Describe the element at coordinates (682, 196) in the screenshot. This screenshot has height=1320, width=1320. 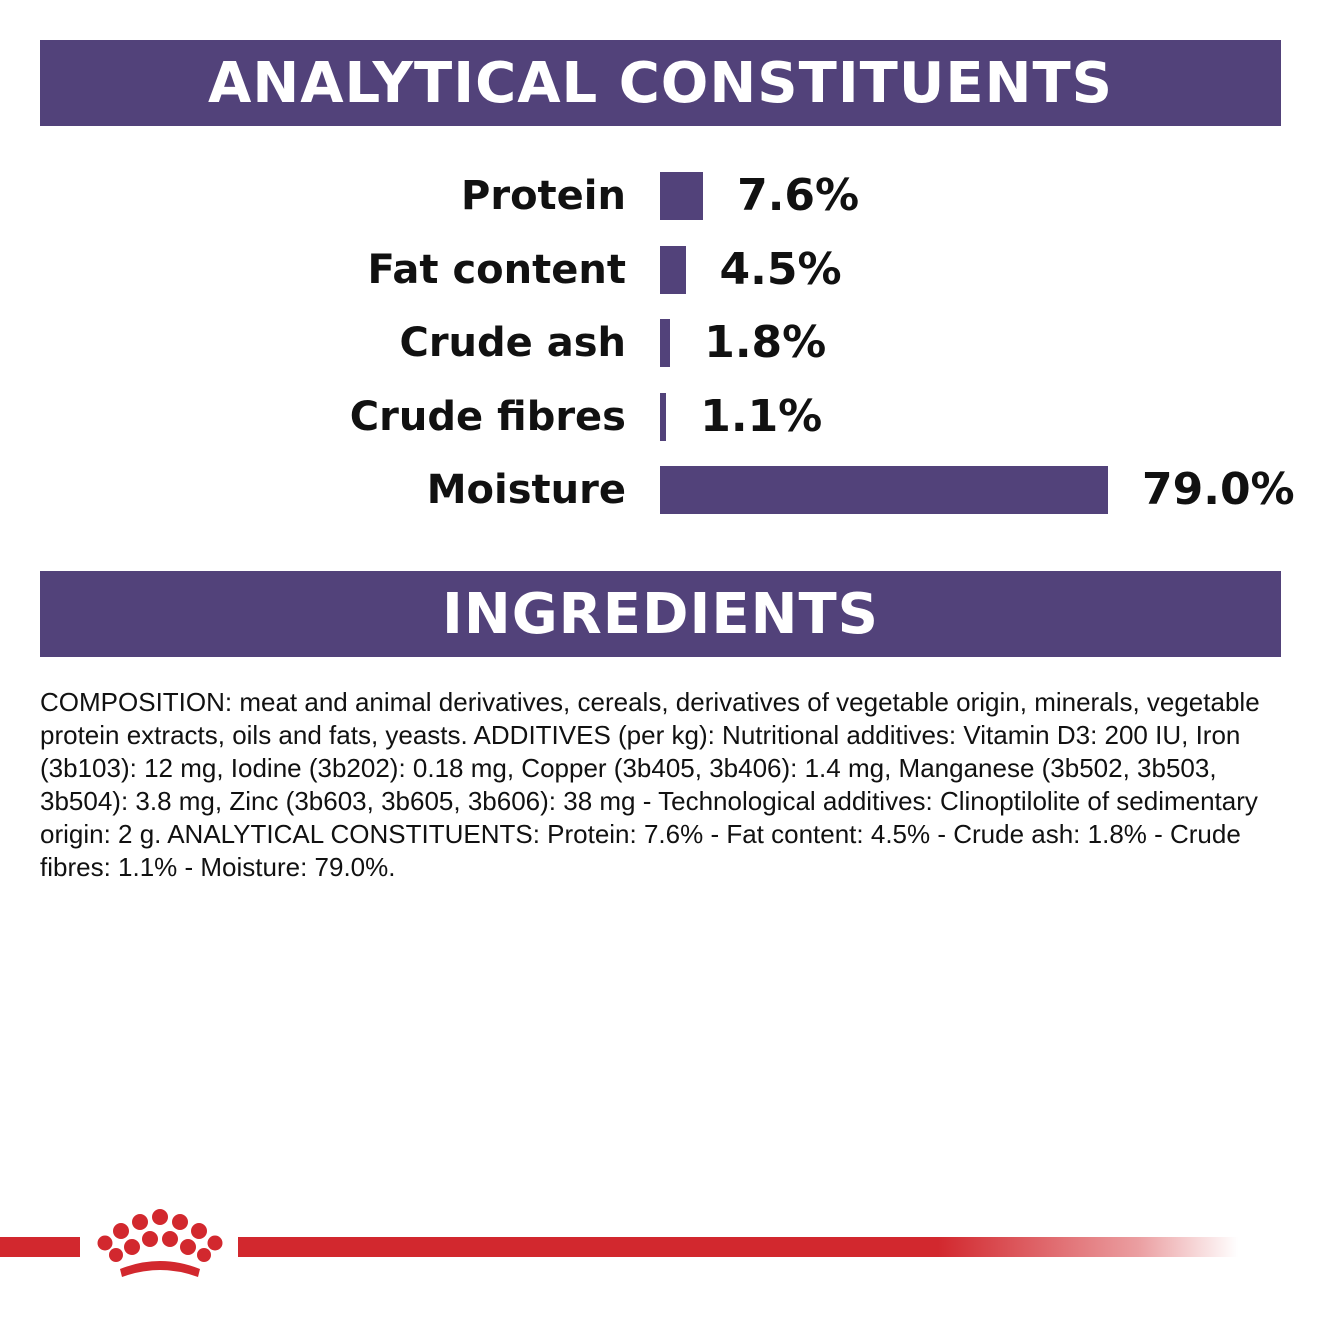
I see `bar-protein` at that location.